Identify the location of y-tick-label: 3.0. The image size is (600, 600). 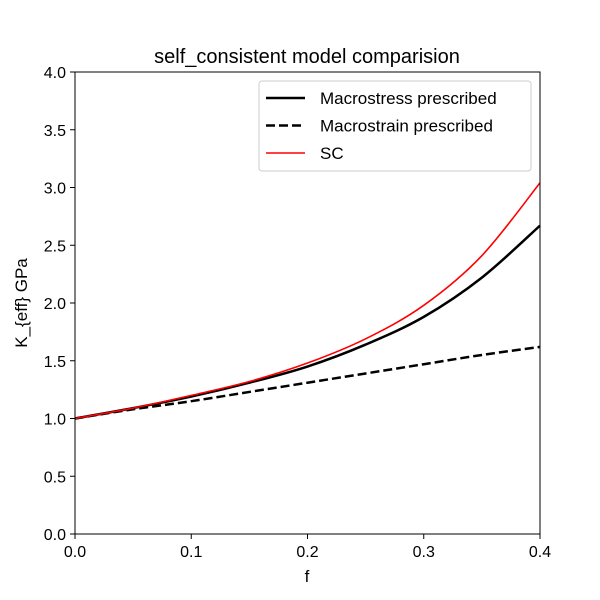
(55, 189).